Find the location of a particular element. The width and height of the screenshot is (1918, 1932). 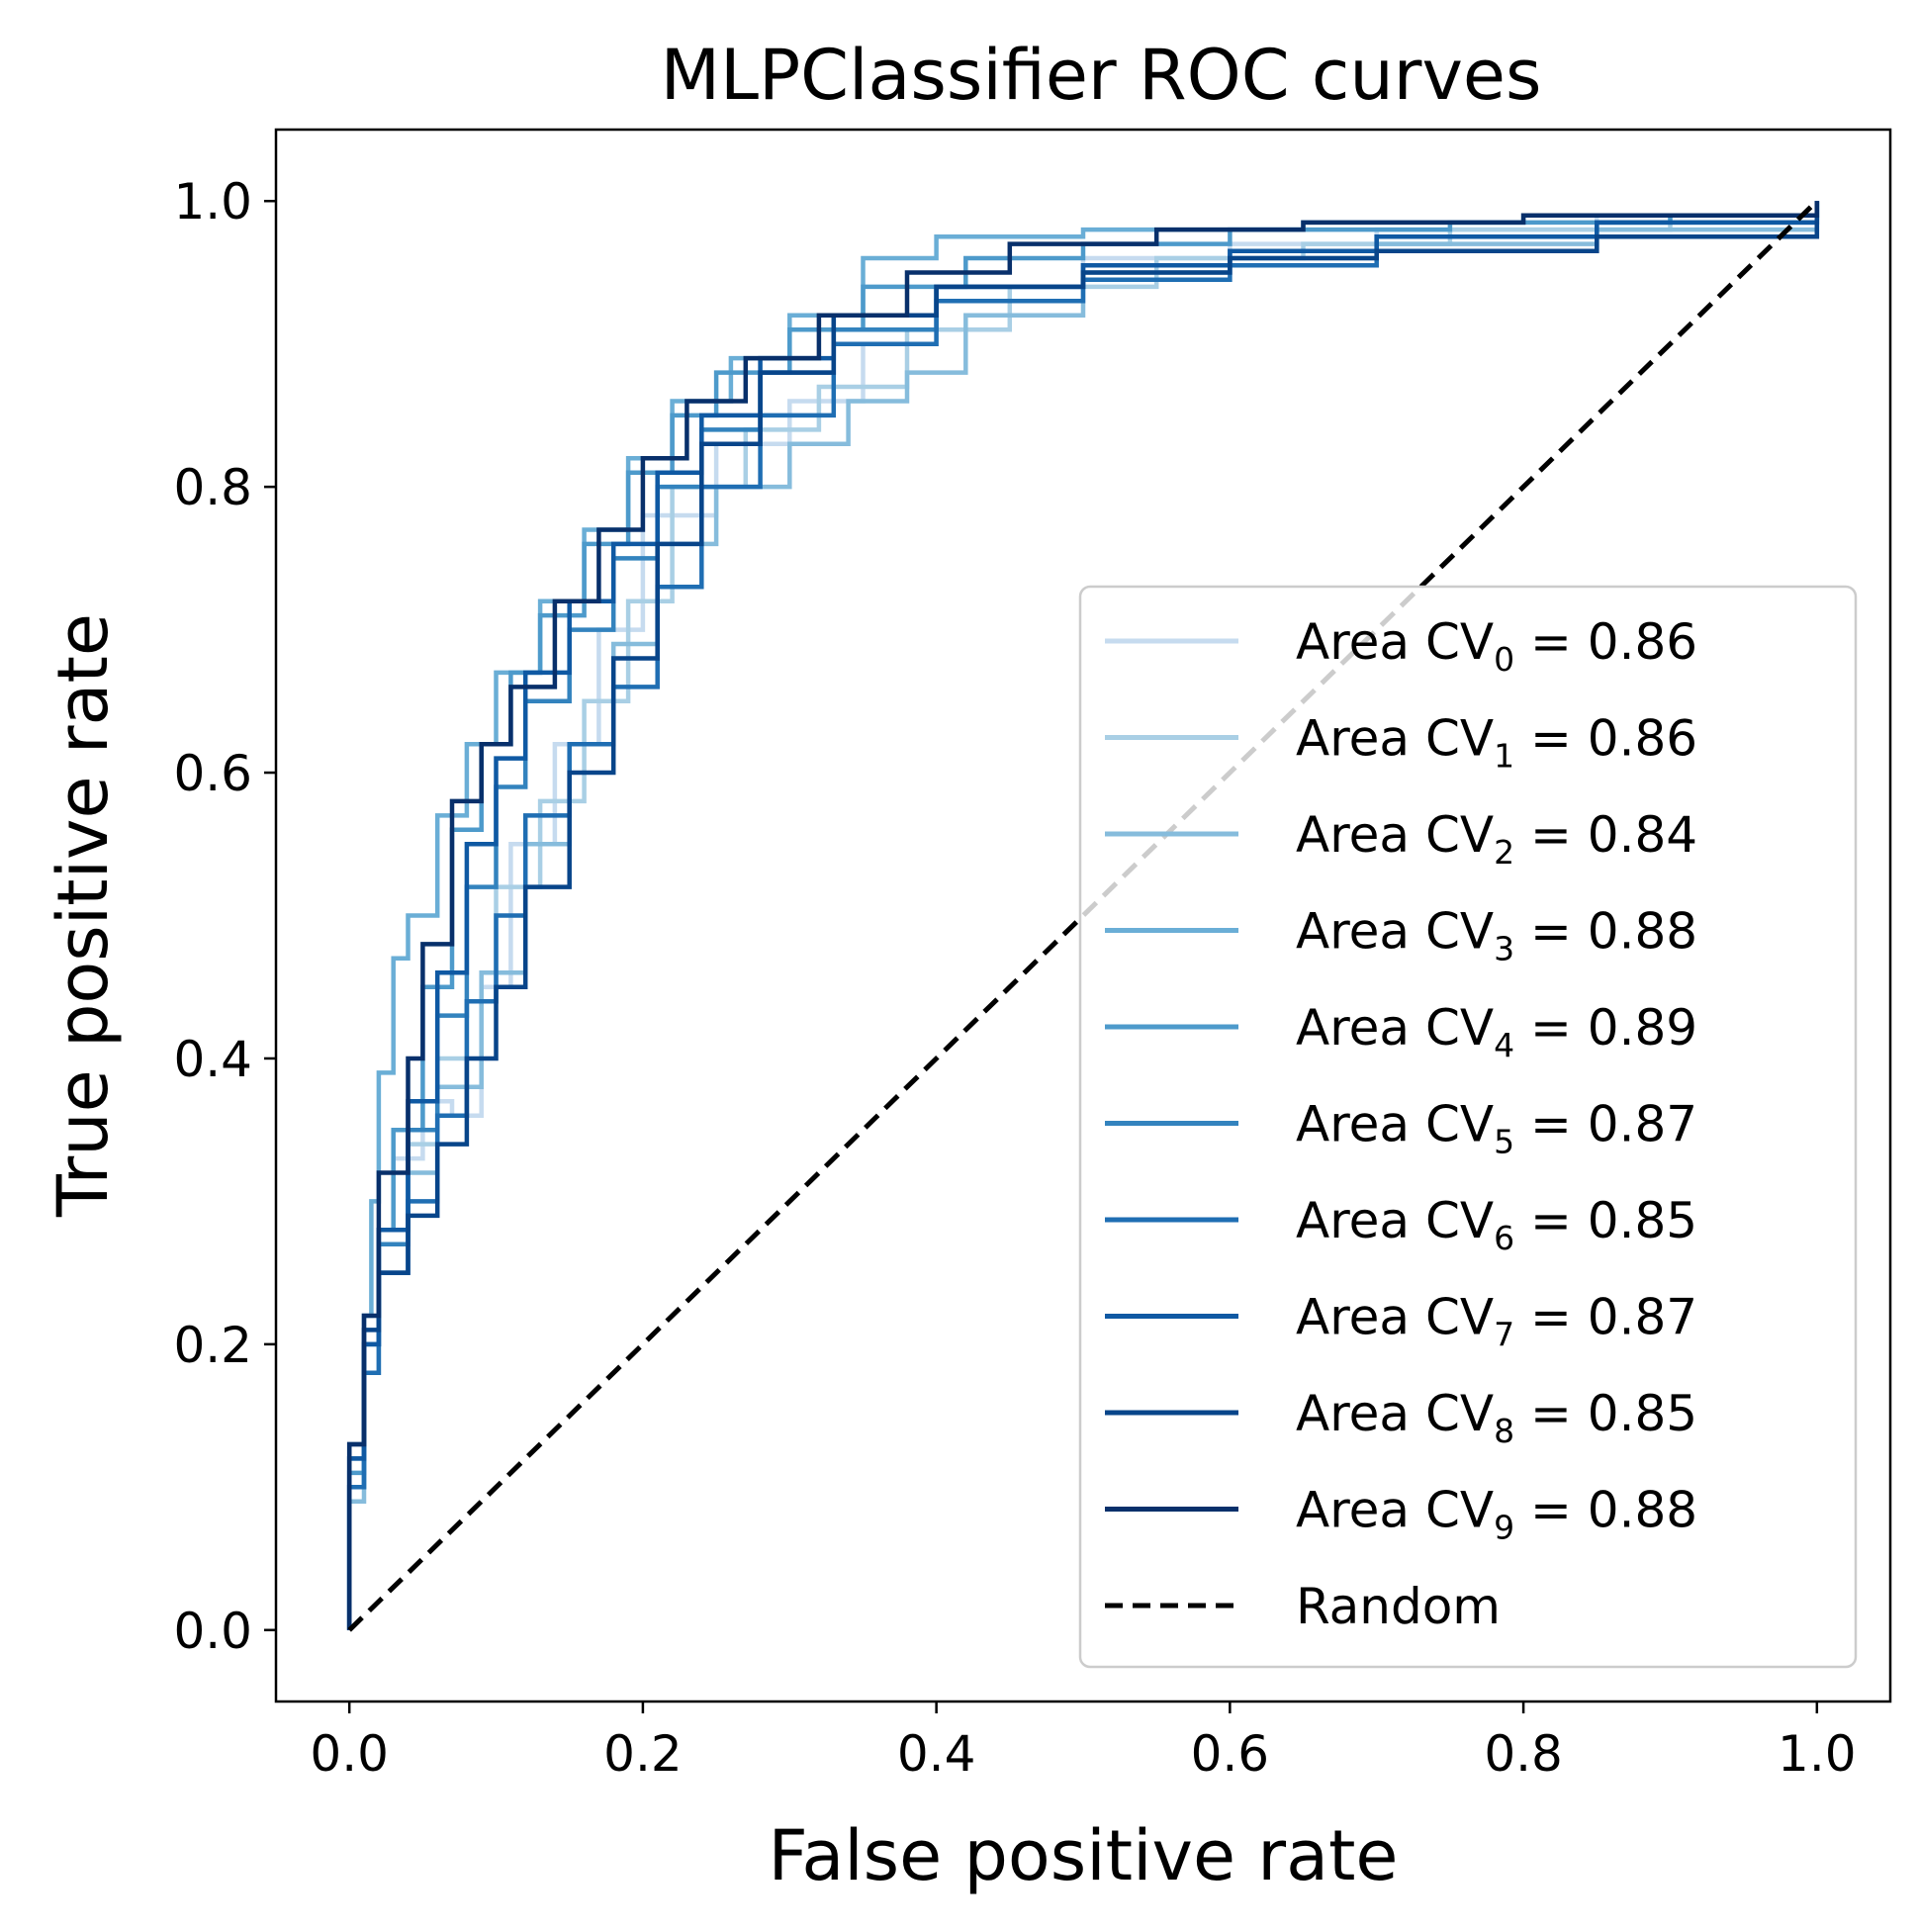

legend-label: Area CV6 = 0.85 is located at coordinates (1496, 1224).